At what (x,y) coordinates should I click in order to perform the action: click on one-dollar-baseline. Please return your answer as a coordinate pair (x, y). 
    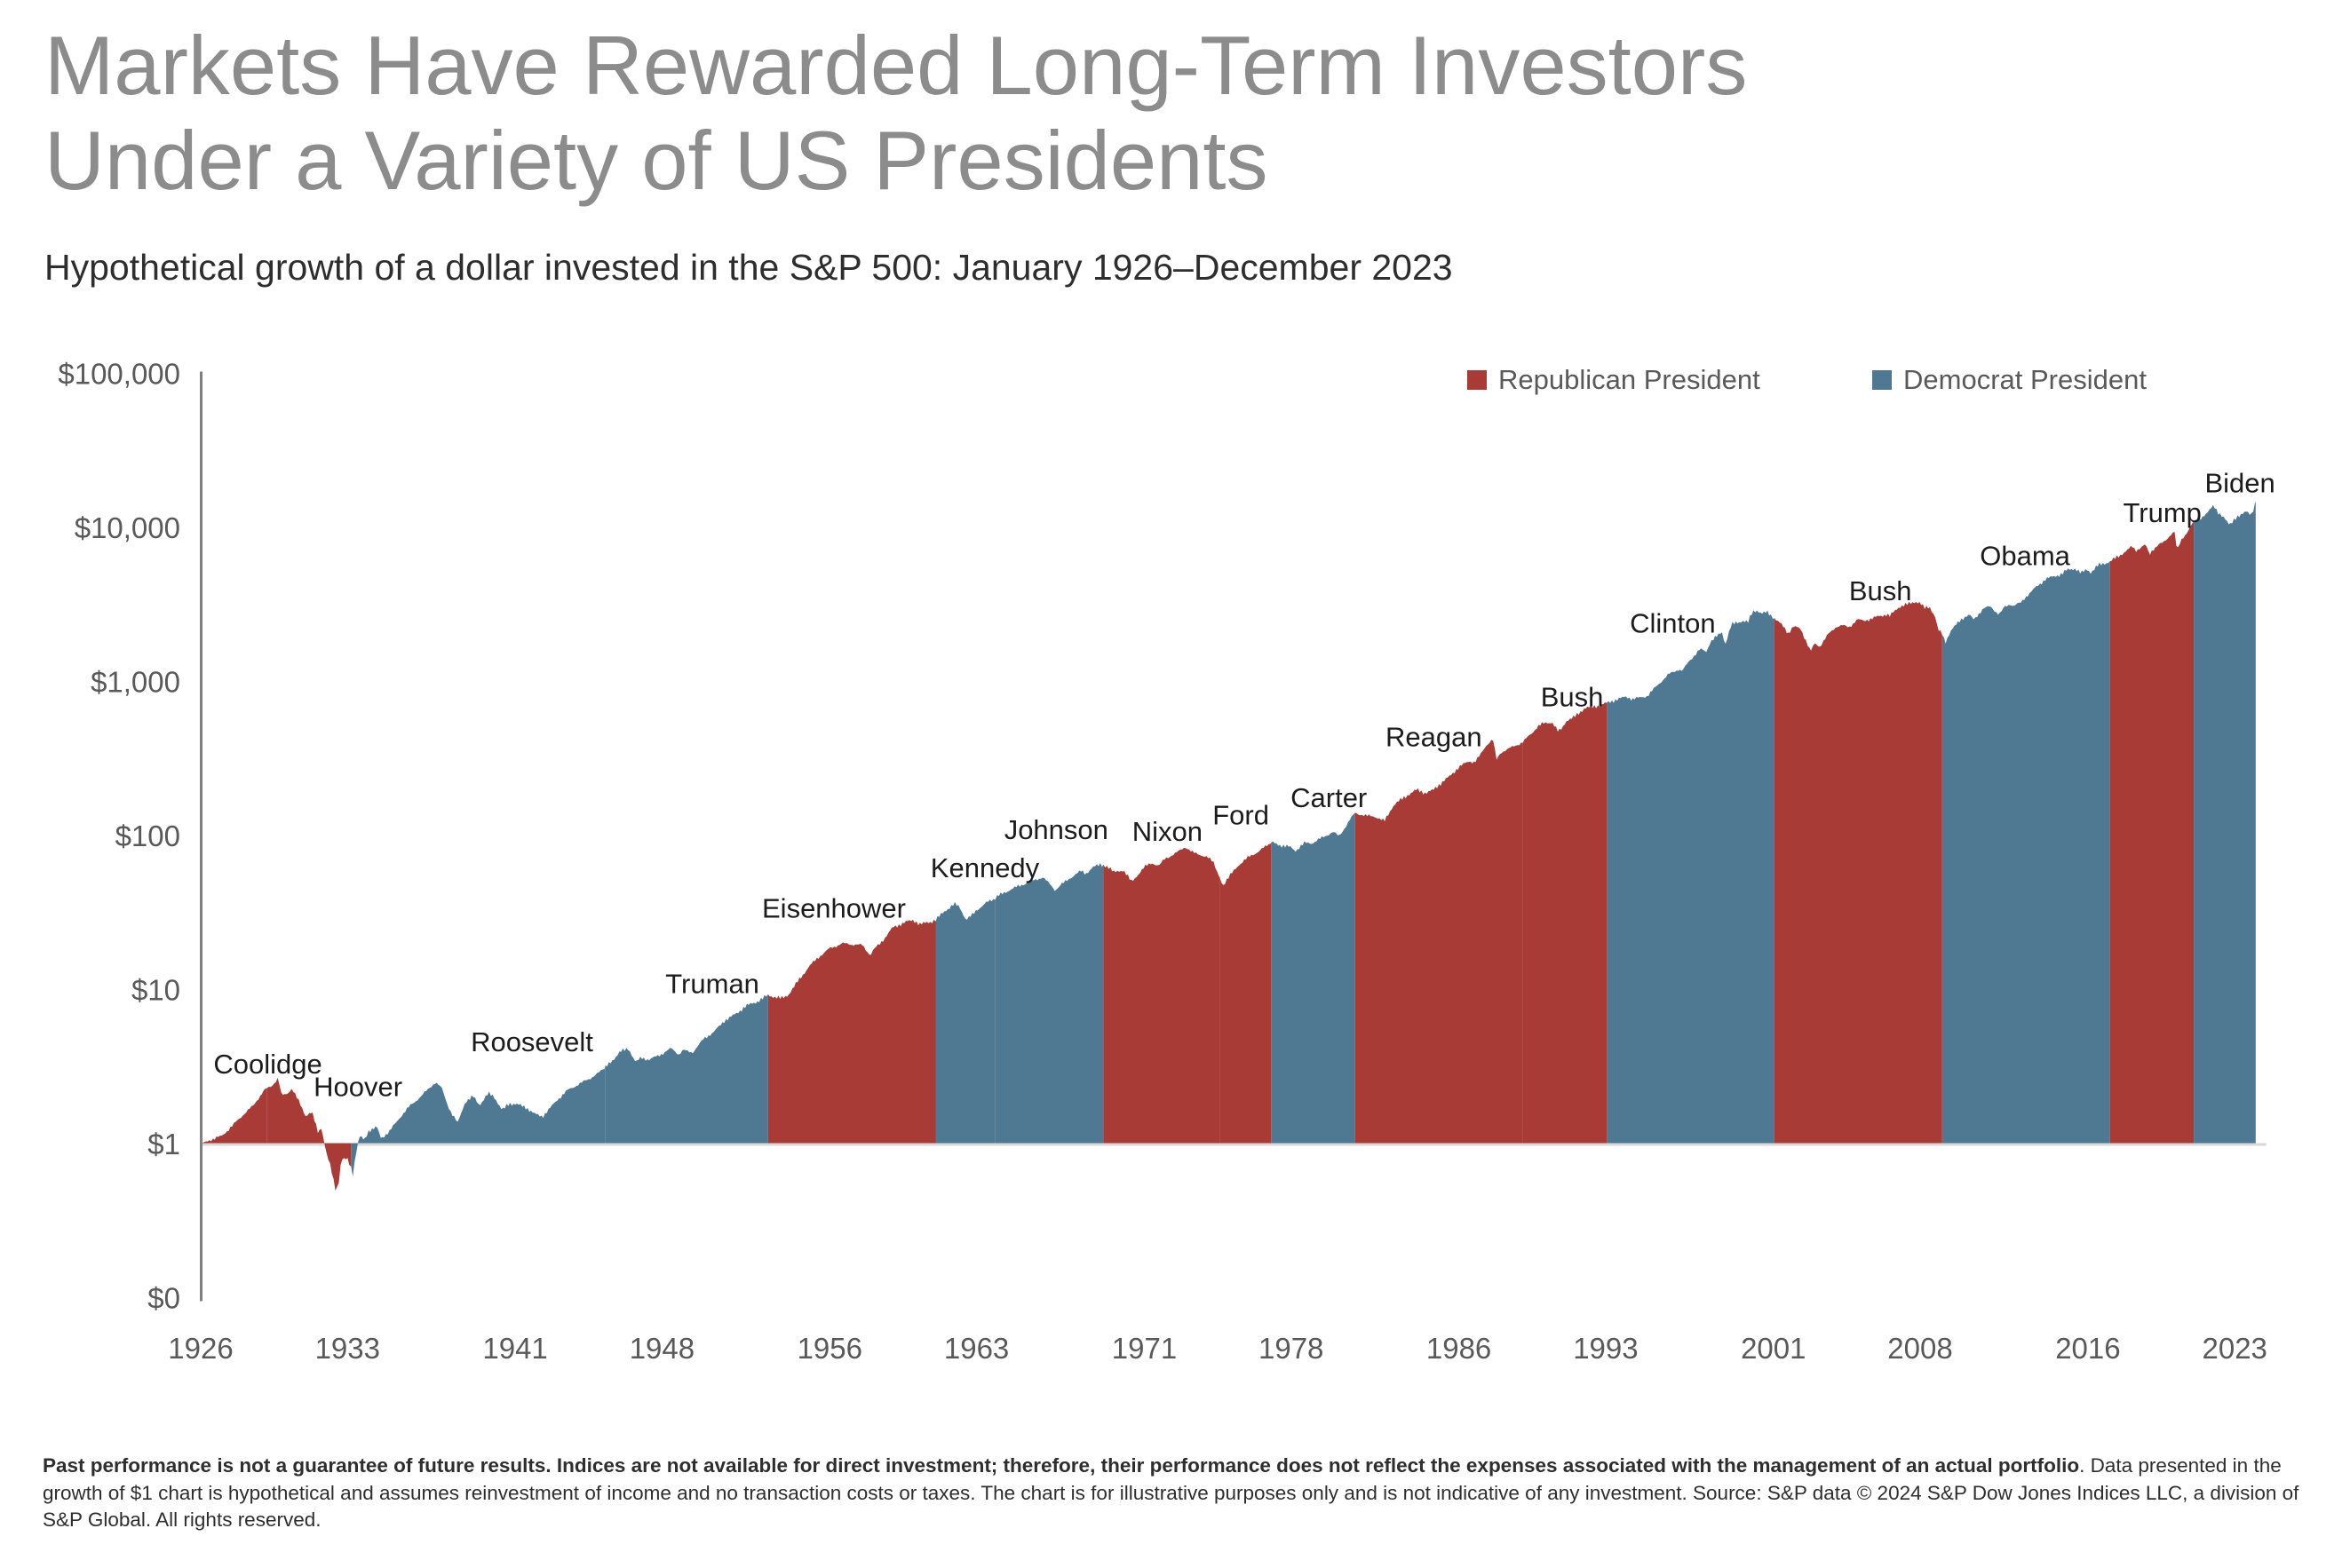
    Looking at the image, I should click on (1234, 1144).